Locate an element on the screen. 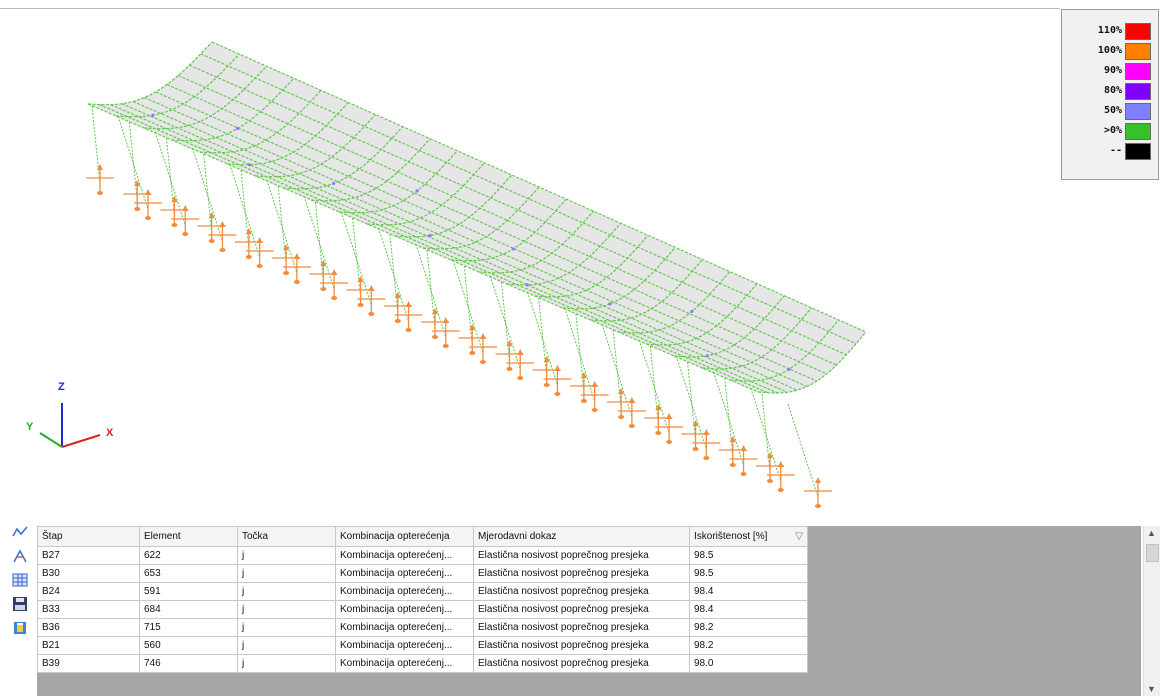 This screenshot has height=696, width=1161. export-icon is located at coordinates (20, 628).